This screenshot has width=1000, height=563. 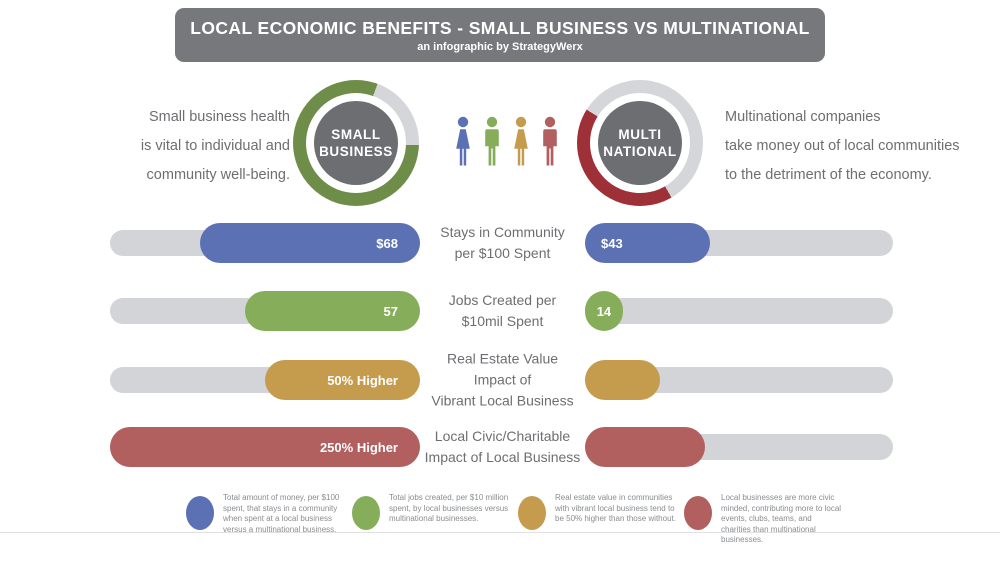 I want to click on bar-value-label: 50% Higher, so click(x=362, y=380).